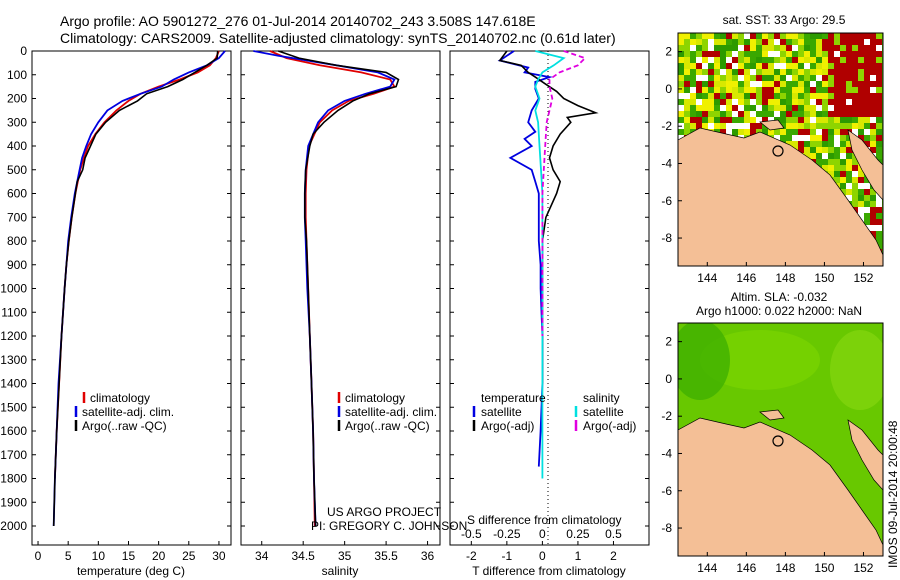 This screenshot has height=580, width=900. Describe the element at coordinates (863, 278) in the screenshot. I see `map-x-tick-label: 152` at that location.